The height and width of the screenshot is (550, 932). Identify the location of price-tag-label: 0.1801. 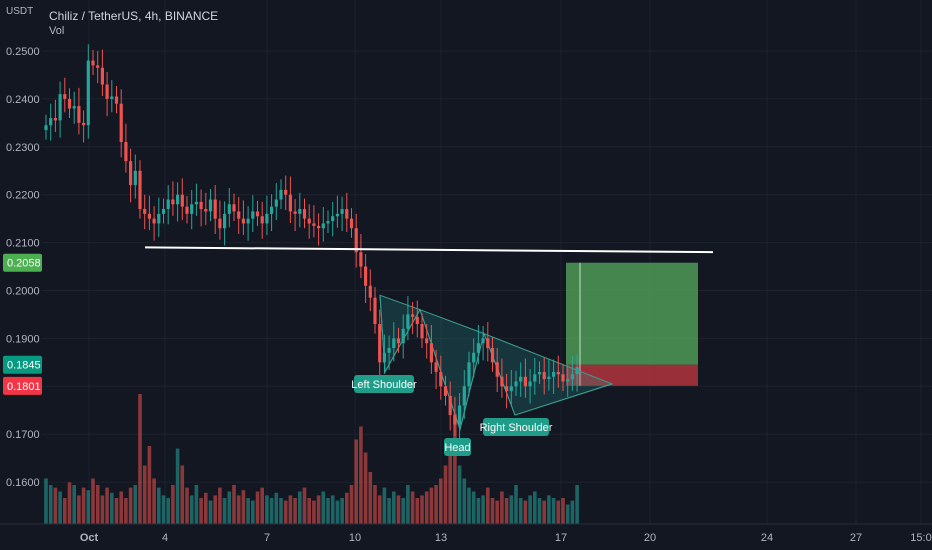
(24, 387).